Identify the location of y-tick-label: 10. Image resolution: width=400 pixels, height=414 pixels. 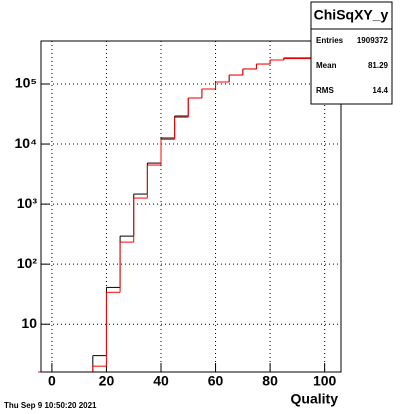
(29, 323).